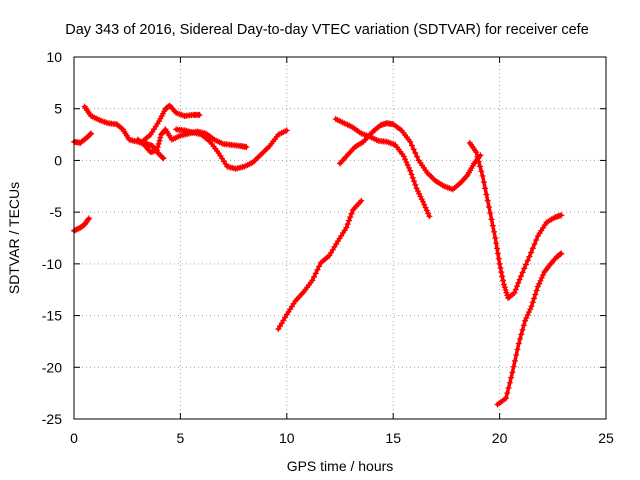 The height and width of the screenshot is (480, 640). What do you see at coordinates (340, 466) in the screenshot?
I see `x-axis-label: GPS time / hours` at bounding box center [340, 466].